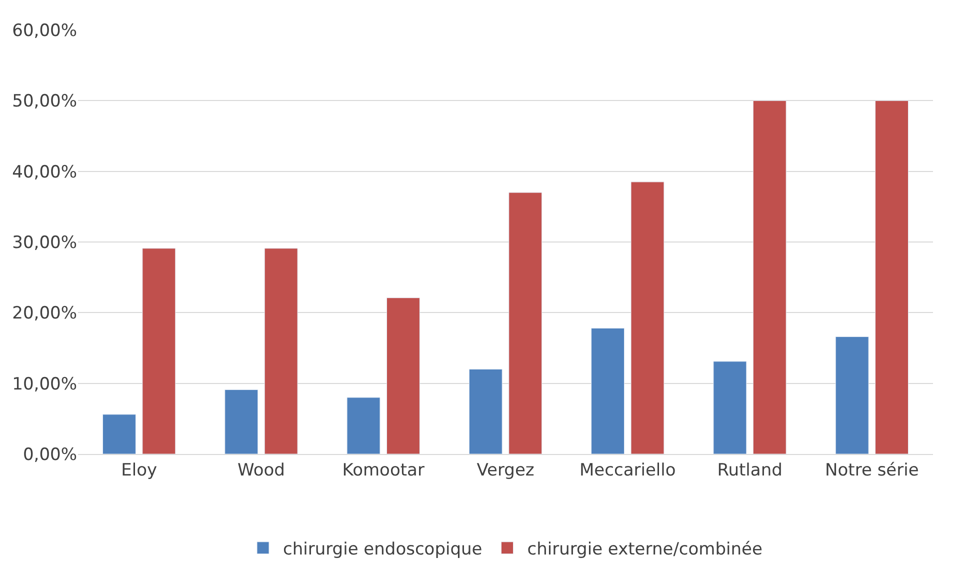 The image size is (963, 578). I want to click on y-tick-label: 10,00%, so click(44, 384).